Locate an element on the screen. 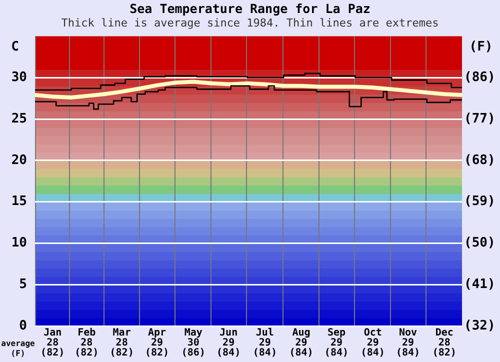 The image size is (500, 362). x-tick-label: May 30 (86) is located at coordinates (193, 343).